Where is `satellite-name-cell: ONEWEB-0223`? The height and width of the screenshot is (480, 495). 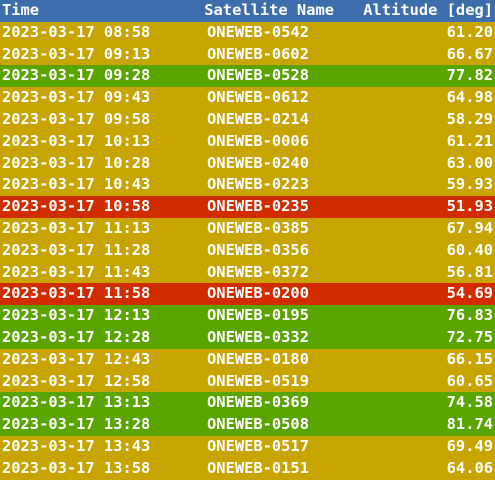 satellite-name-cell: ONEWEB-0223 is located at coordinates (258, 184).